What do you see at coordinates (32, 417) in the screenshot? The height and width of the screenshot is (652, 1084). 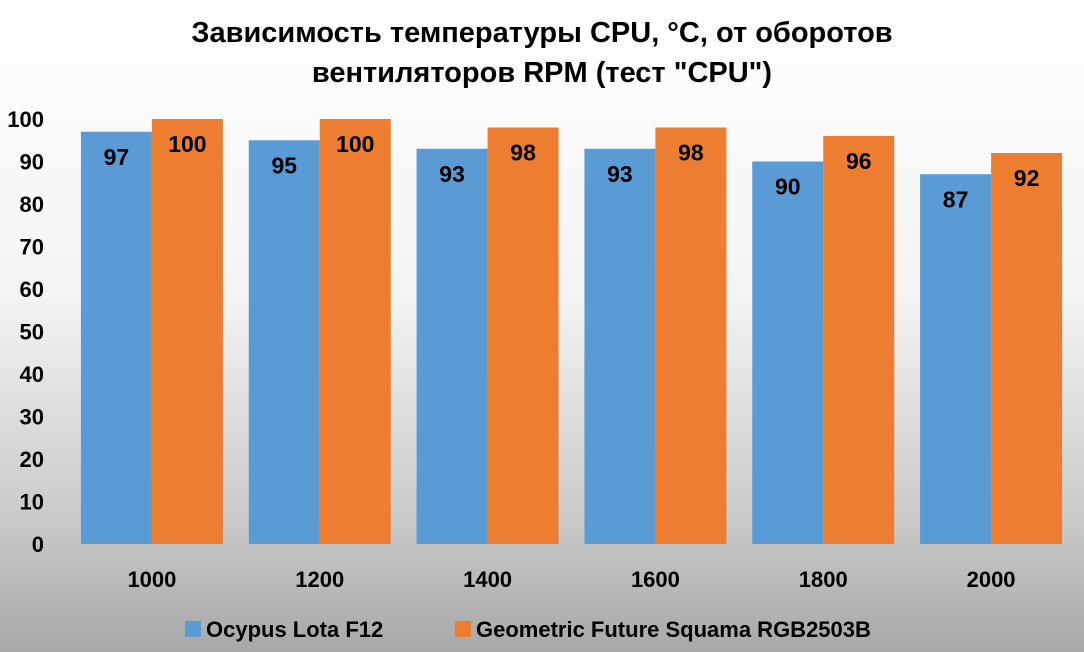 I see `y-tick-label: 30` at bounding box center [32, 417].